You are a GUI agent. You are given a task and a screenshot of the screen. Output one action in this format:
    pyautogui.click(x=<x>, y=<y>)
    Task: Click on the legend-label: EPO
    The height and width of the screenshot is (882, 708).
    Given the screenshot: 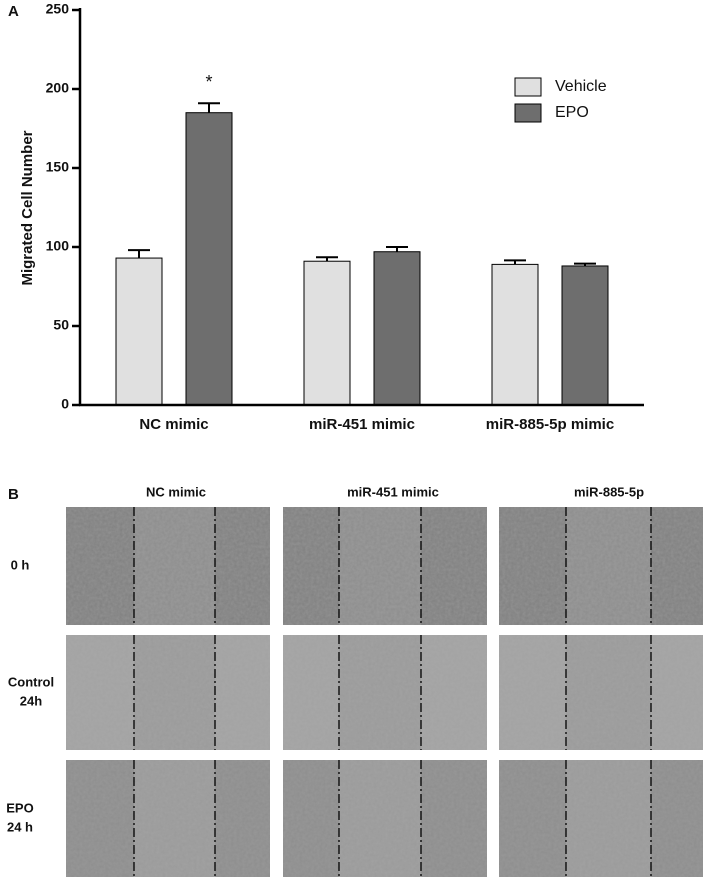 What is the action you would take?
    pyautogui.click(x=572, y=112)
    